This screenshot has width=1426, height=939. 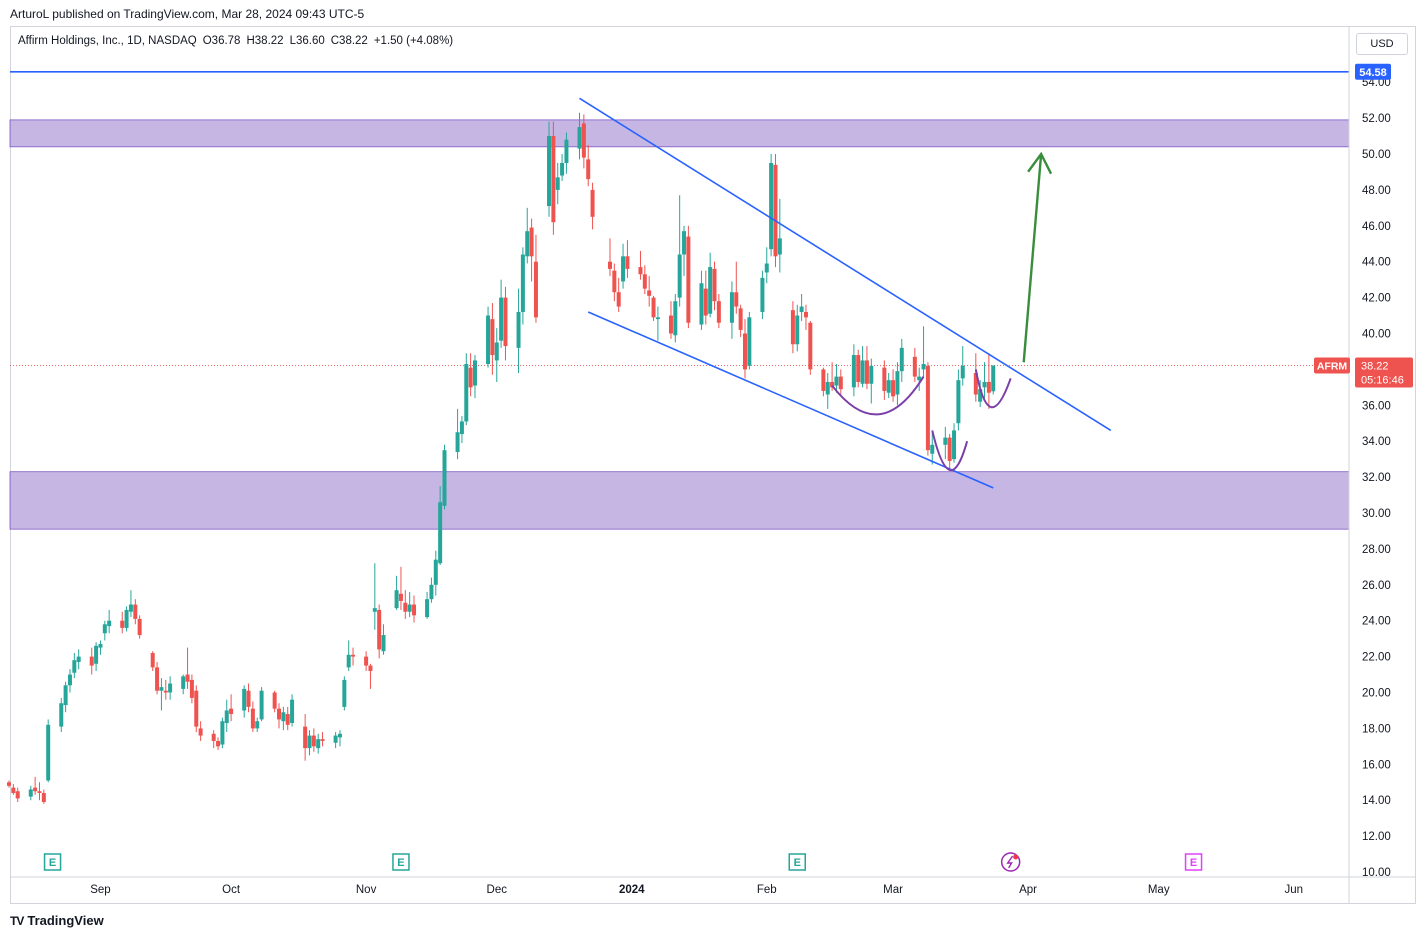 I want to click on ohlc-low: L36.60, so click(x=307, y=41).